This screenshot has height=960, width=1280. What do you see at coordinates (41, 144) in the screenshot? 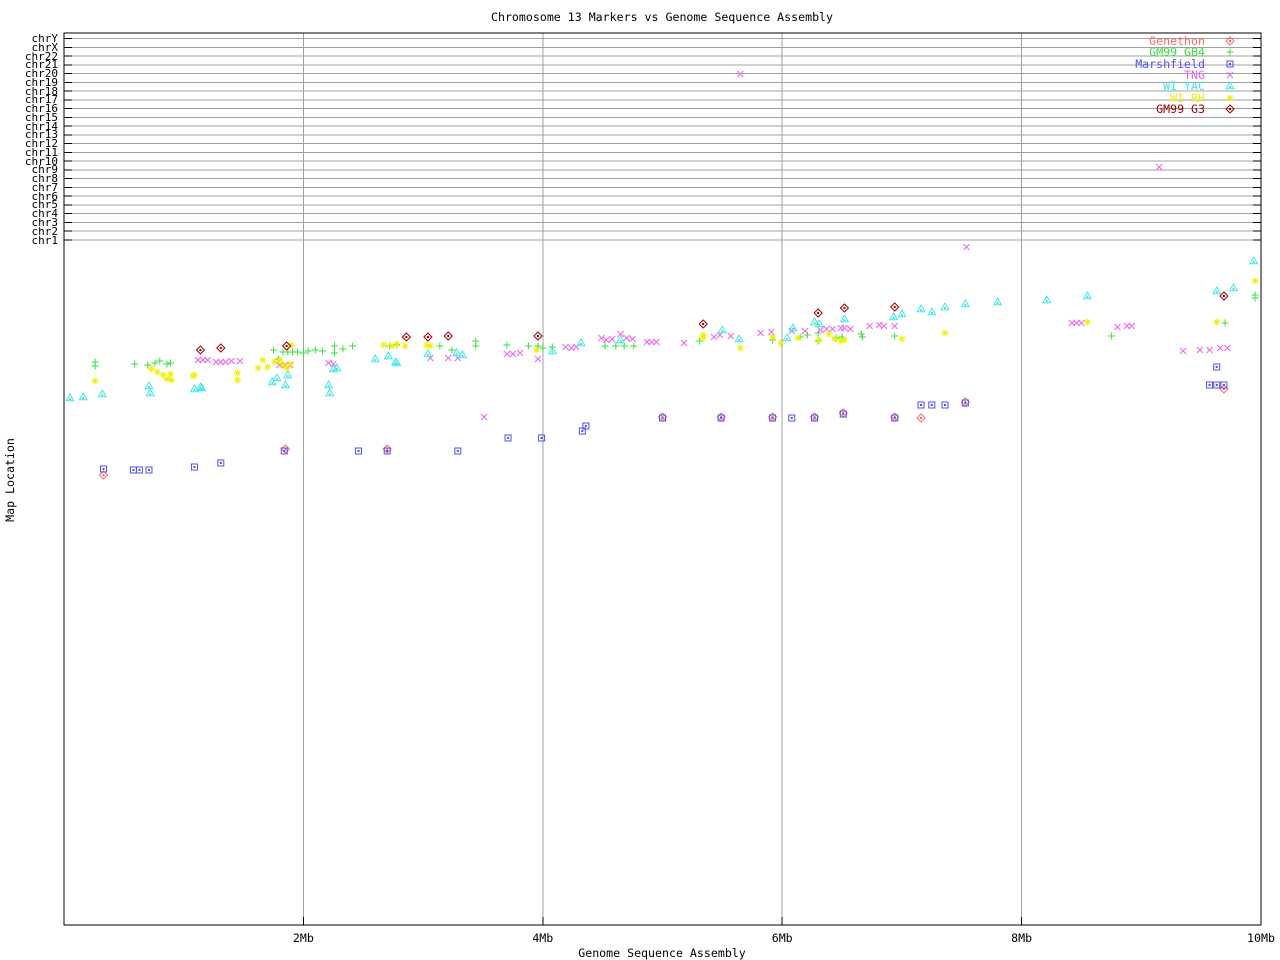
I see `y-axis-label-chr12: chr12` at bounding box center [41, 144].